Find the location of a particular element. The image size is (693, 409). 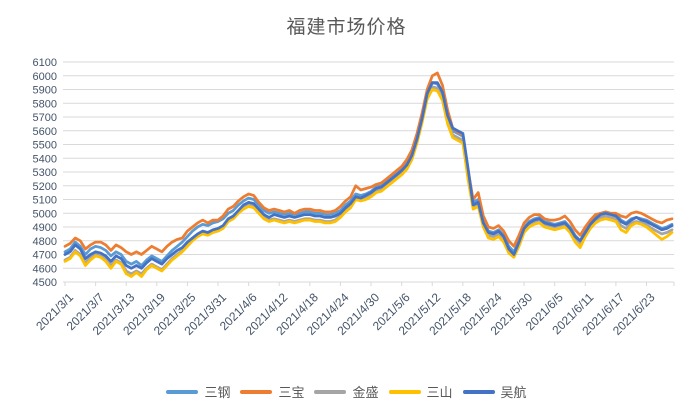

legend-label-三钢: 三钢 is located at coordinates (217, 392).